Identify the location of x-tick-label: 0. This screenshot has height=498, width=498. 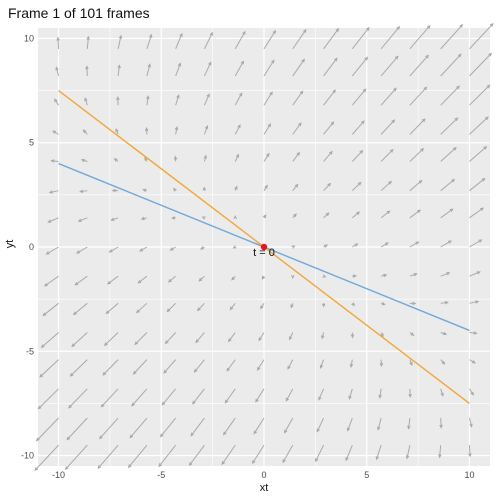
(263, 475).